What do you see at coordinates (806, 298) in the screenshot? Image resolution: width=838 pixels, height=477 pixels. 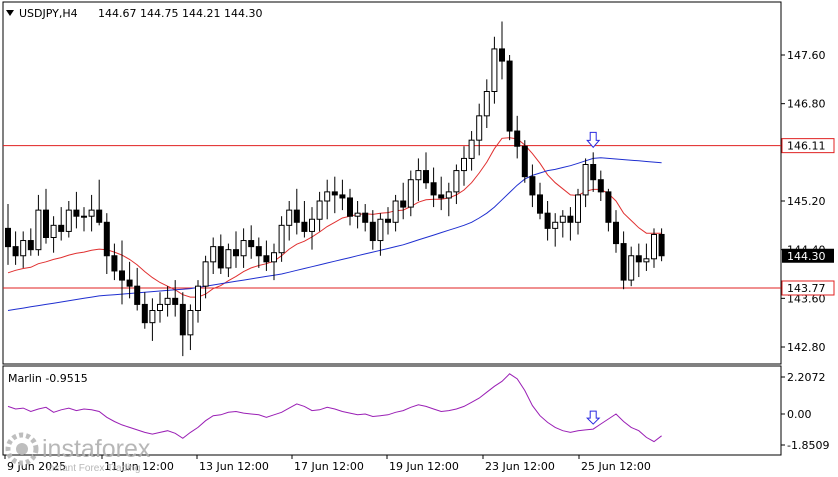 I see `price-tick-label: 143.60` at bounding box center [806, 298].